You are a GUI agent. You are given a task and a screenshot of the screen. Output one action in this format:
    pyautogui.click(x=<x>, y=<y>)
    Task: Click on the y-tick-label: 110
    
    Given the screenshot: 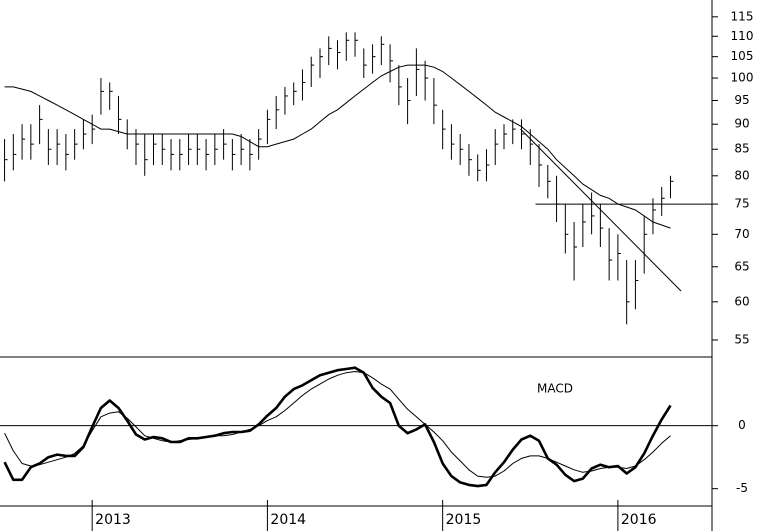 What is the action you would take?
    pyautogui.click(x=742, y=36)
    